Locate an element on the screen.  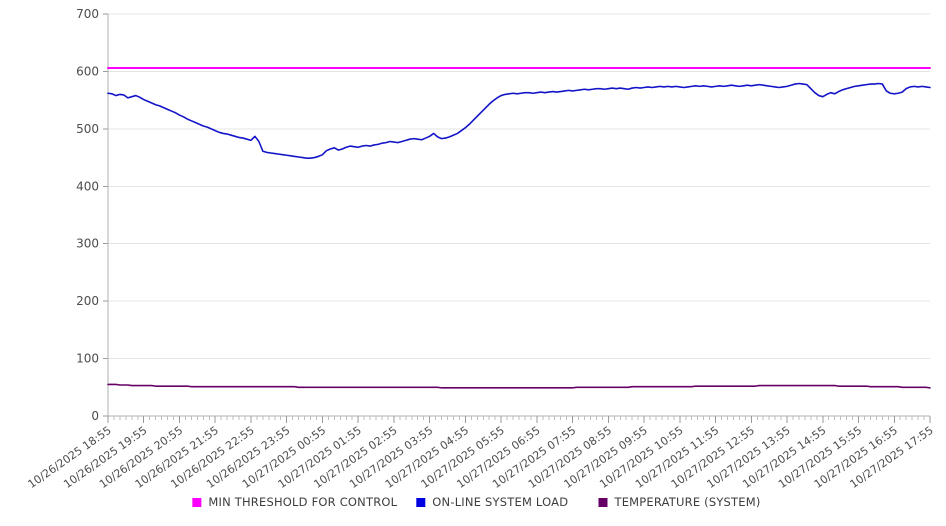
y-tick-label: 700 is located at coordinates (87, 14).